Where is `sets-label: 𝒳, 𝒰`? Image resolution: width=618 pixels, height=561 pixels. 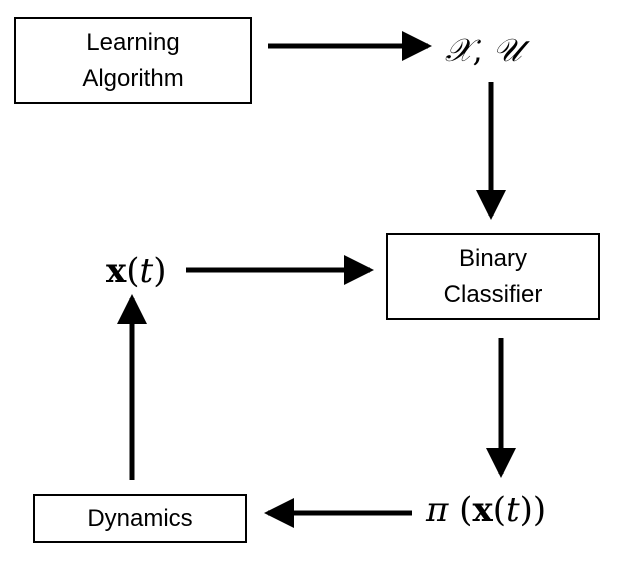
sets-label: 𝒳, 𝒰 is located at coordinates (483, 50).